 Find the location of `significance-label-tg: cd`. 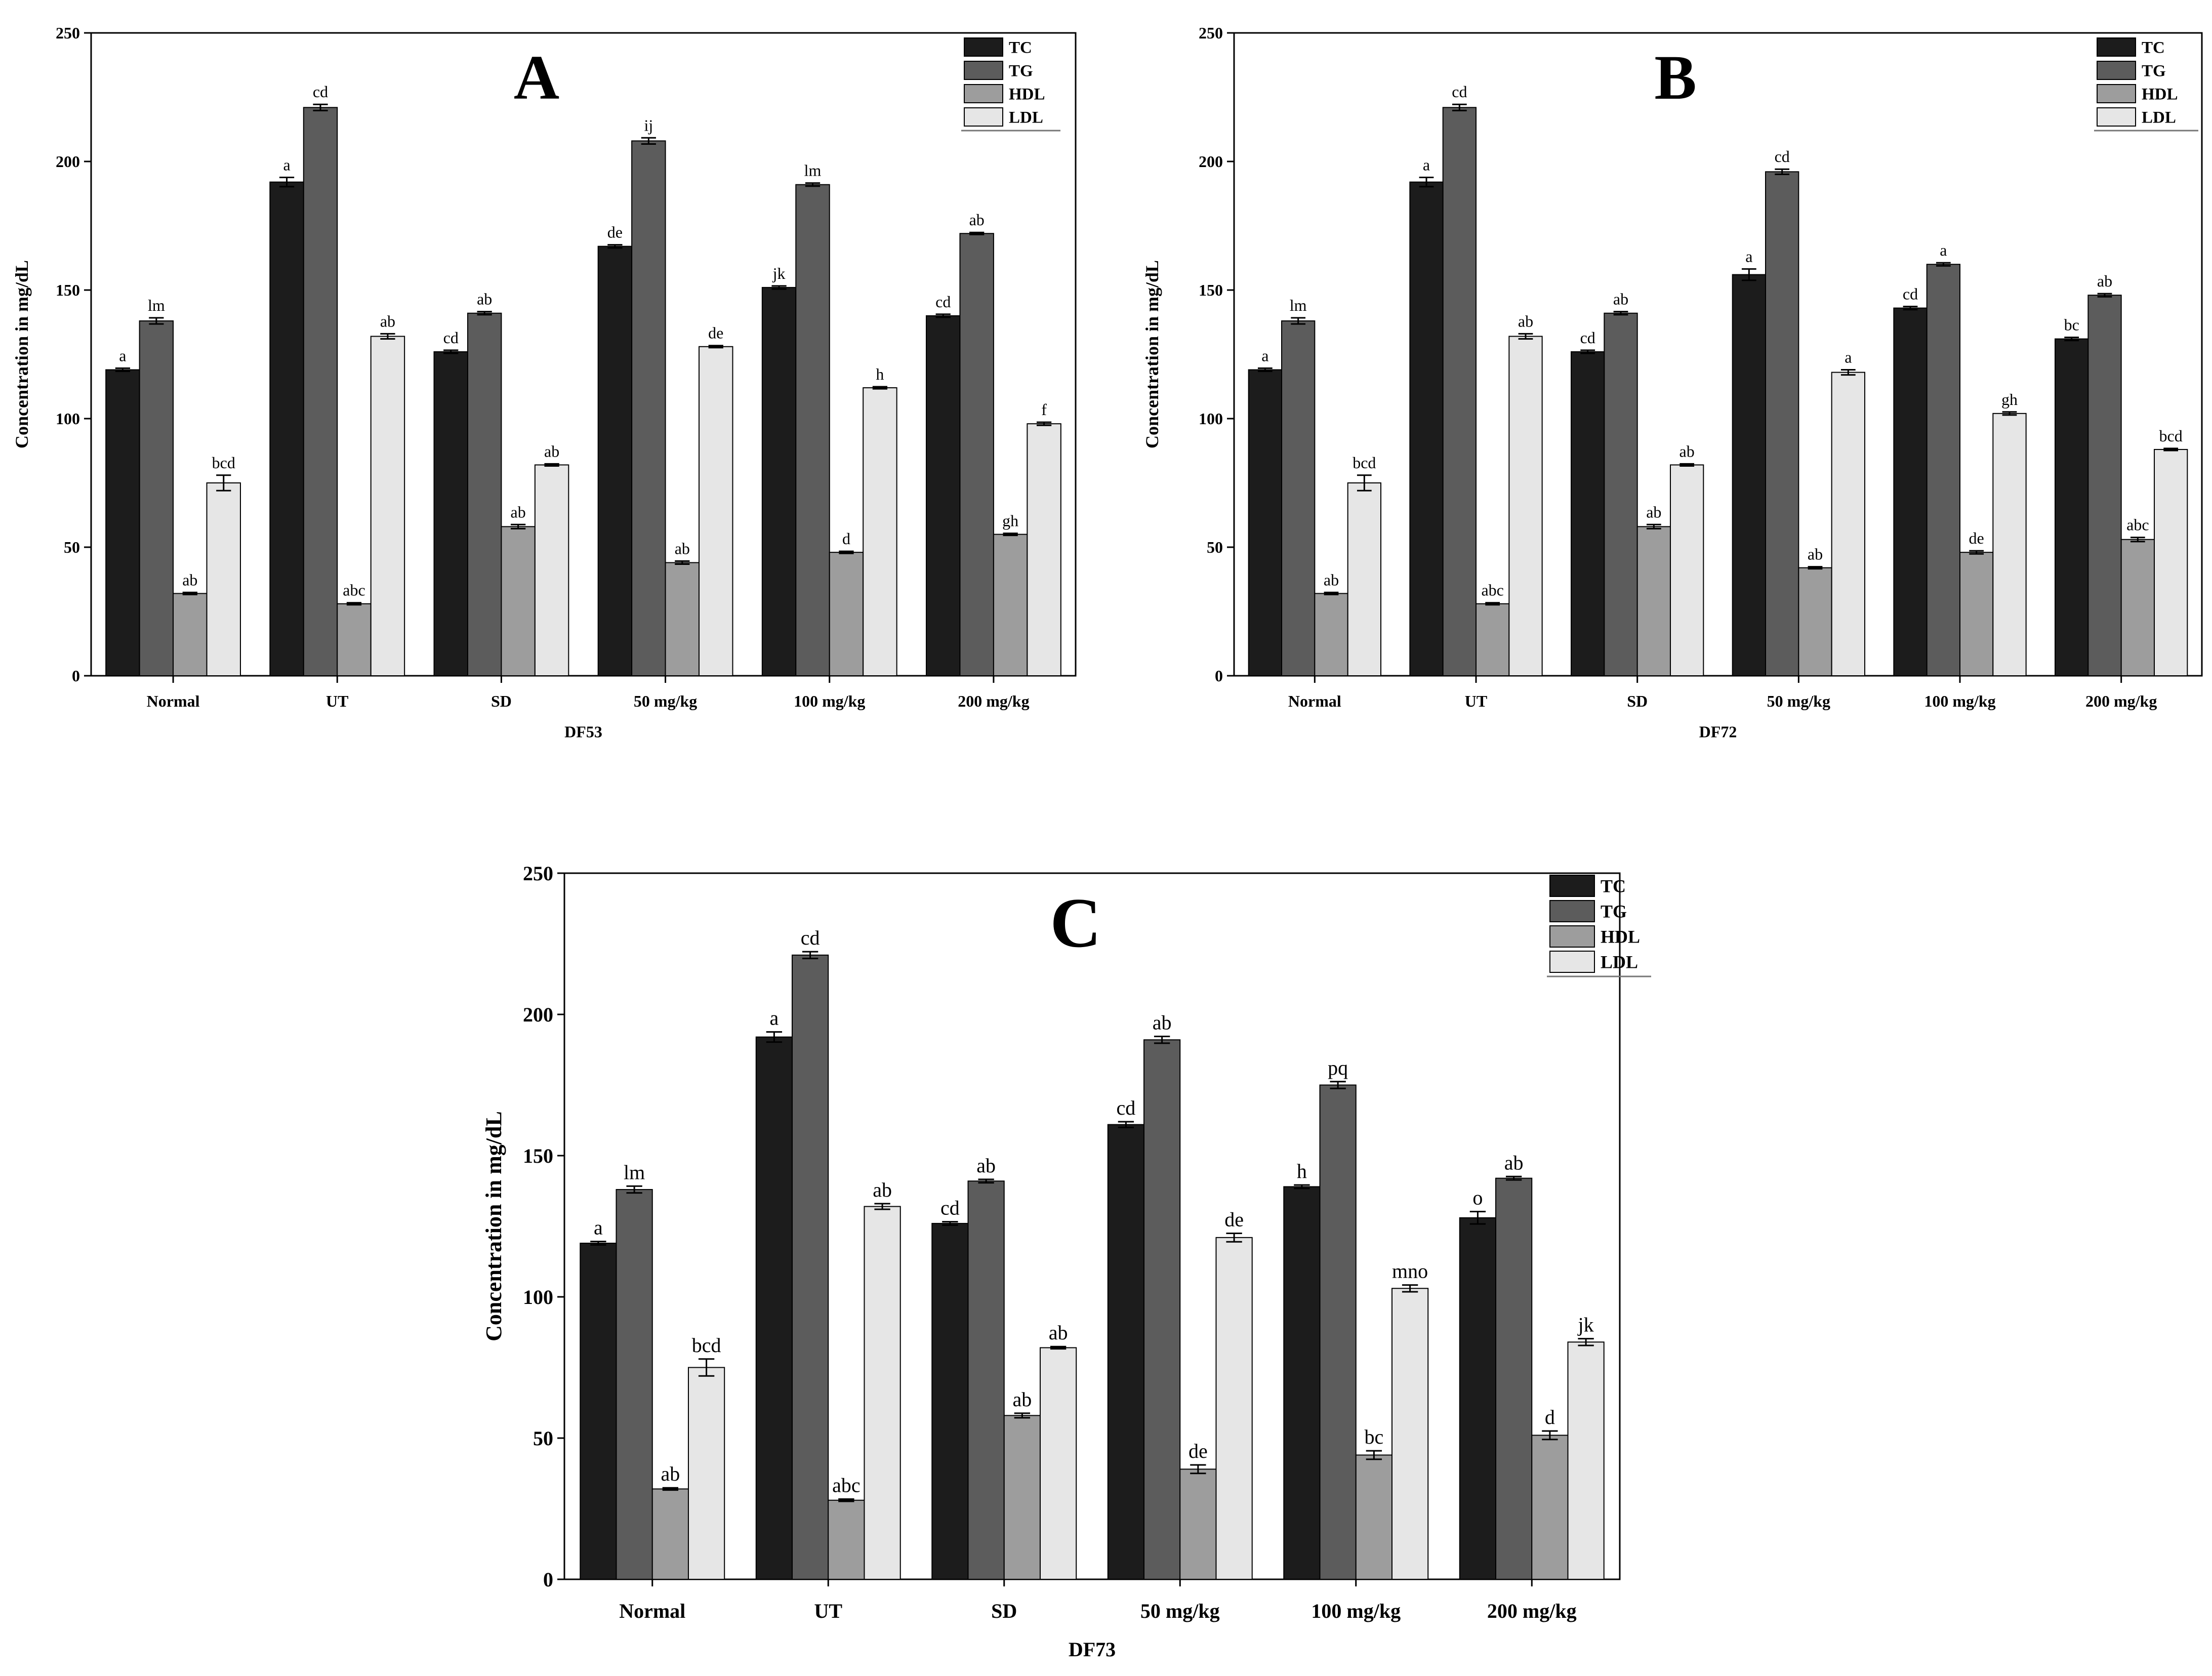

significance-label-tg: cd is located at coordinates (320, 92).